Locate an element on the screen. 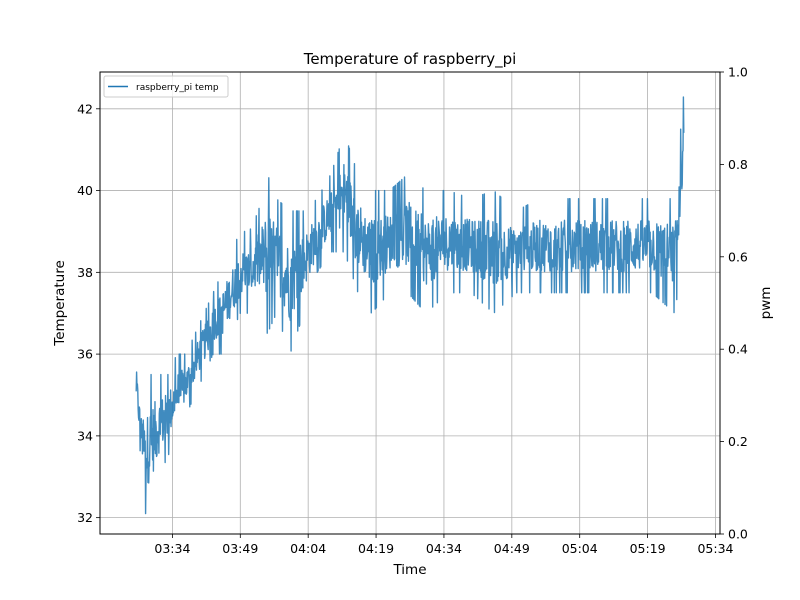 This screenshot has height=600, width=800. x-tick-label: 04:19 is located at coordinates (376, 548).